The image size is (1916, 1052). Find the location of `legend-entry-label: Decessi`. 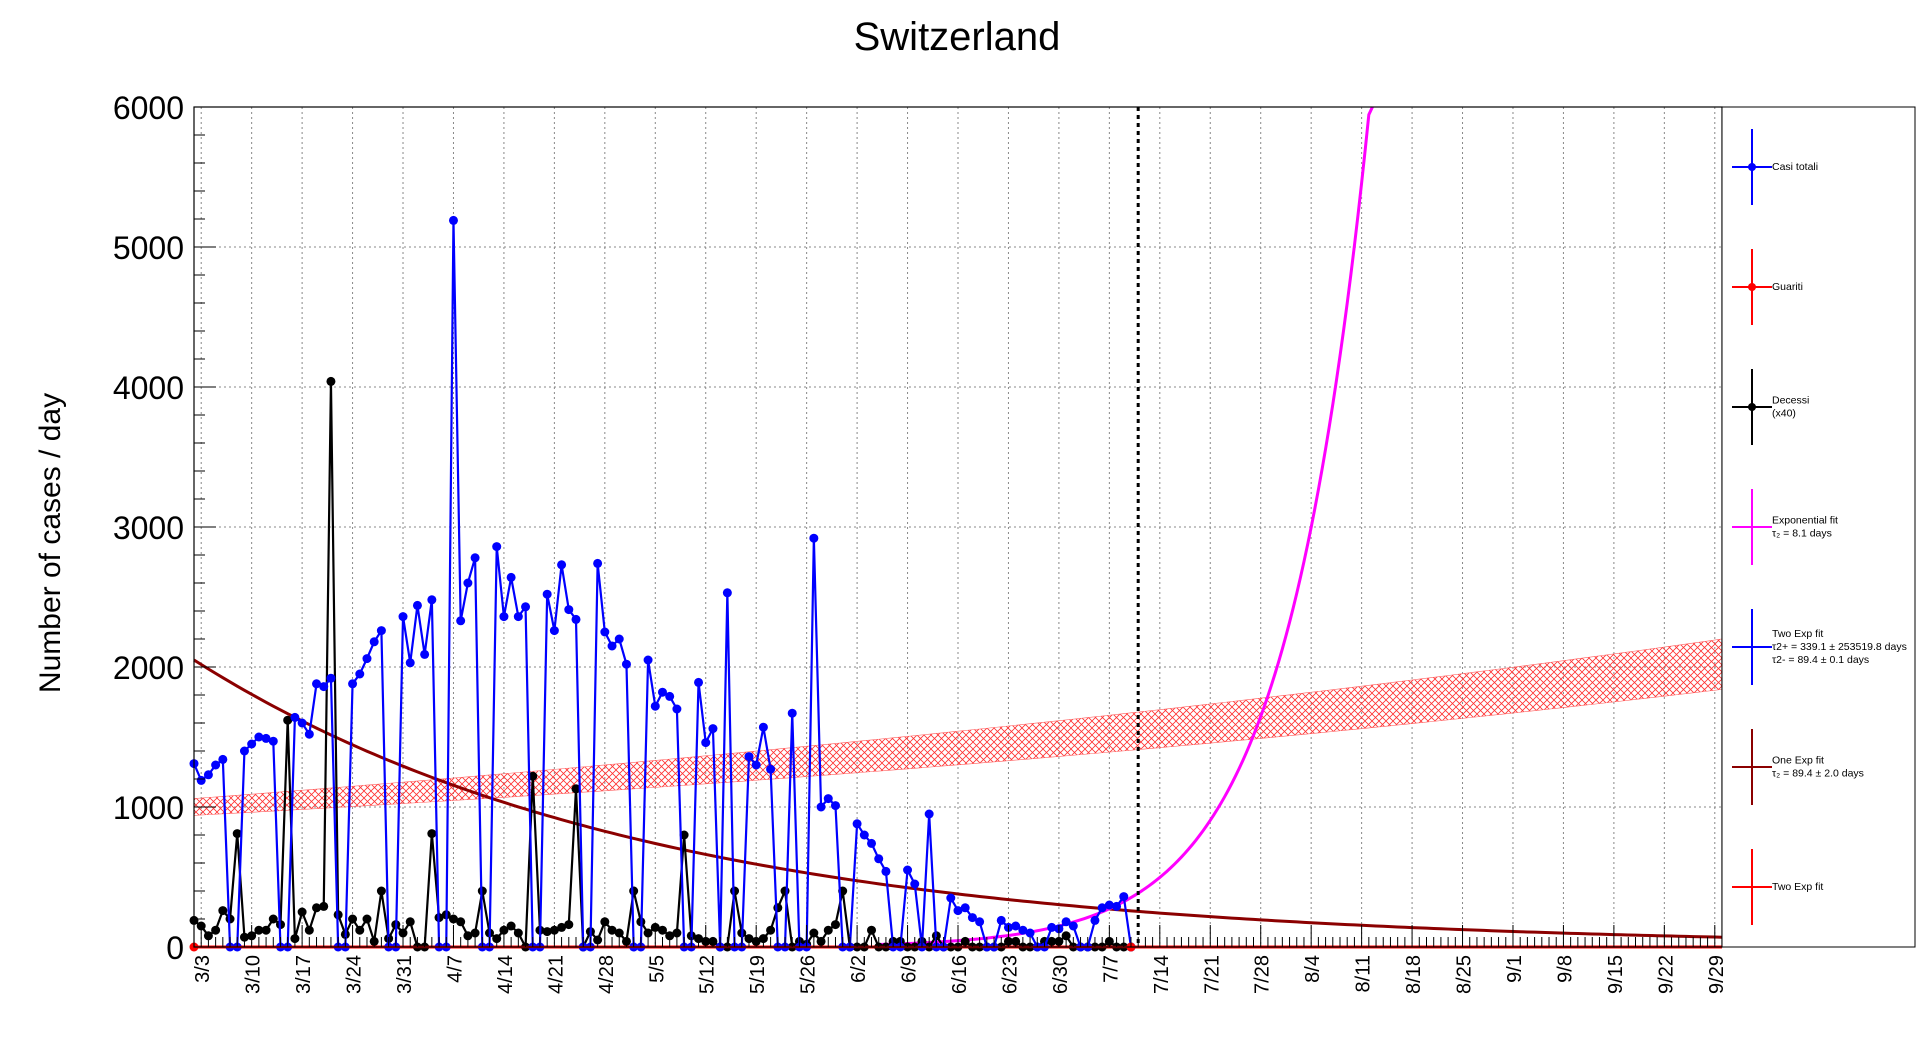

legend-entry-label: Decessi is located at coordinates (1790, 401).